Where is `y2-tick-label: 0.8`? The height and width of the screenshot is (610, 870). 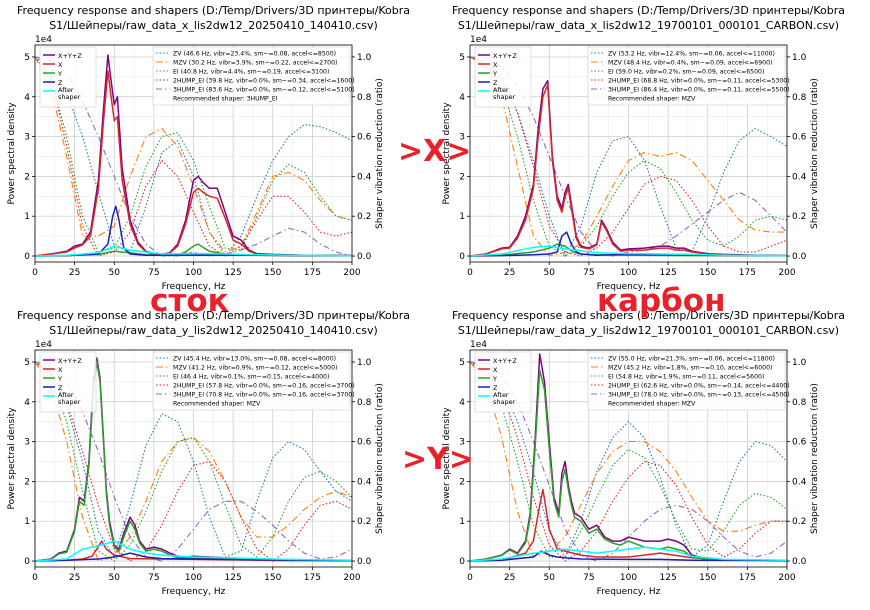
y2-tick-label: 0.8 is located at coordinates (799, 403).